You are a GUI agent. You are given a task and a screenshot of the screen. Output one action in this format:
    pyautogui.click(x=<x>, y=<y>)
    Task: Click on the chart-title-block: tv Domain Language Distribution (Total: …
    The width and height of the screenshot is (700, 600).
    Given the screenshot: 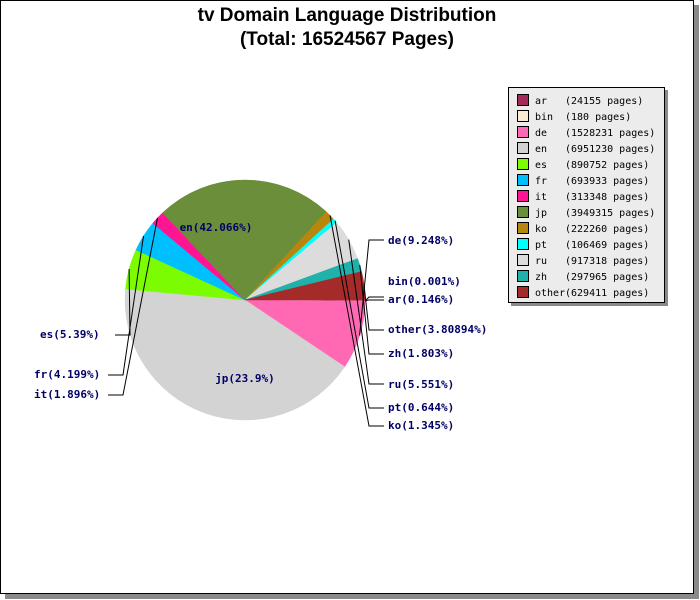 What is the action you would take?
    pyautogui.click(x=347, y=28)
    